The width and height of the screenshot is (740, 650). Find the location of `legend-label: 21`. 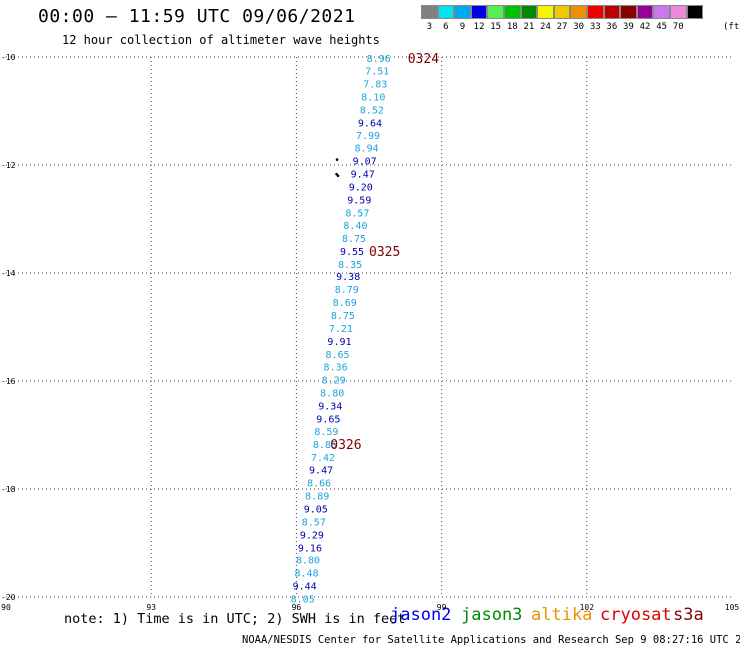

legend-label: 21 is located at coordinates (529, 27).